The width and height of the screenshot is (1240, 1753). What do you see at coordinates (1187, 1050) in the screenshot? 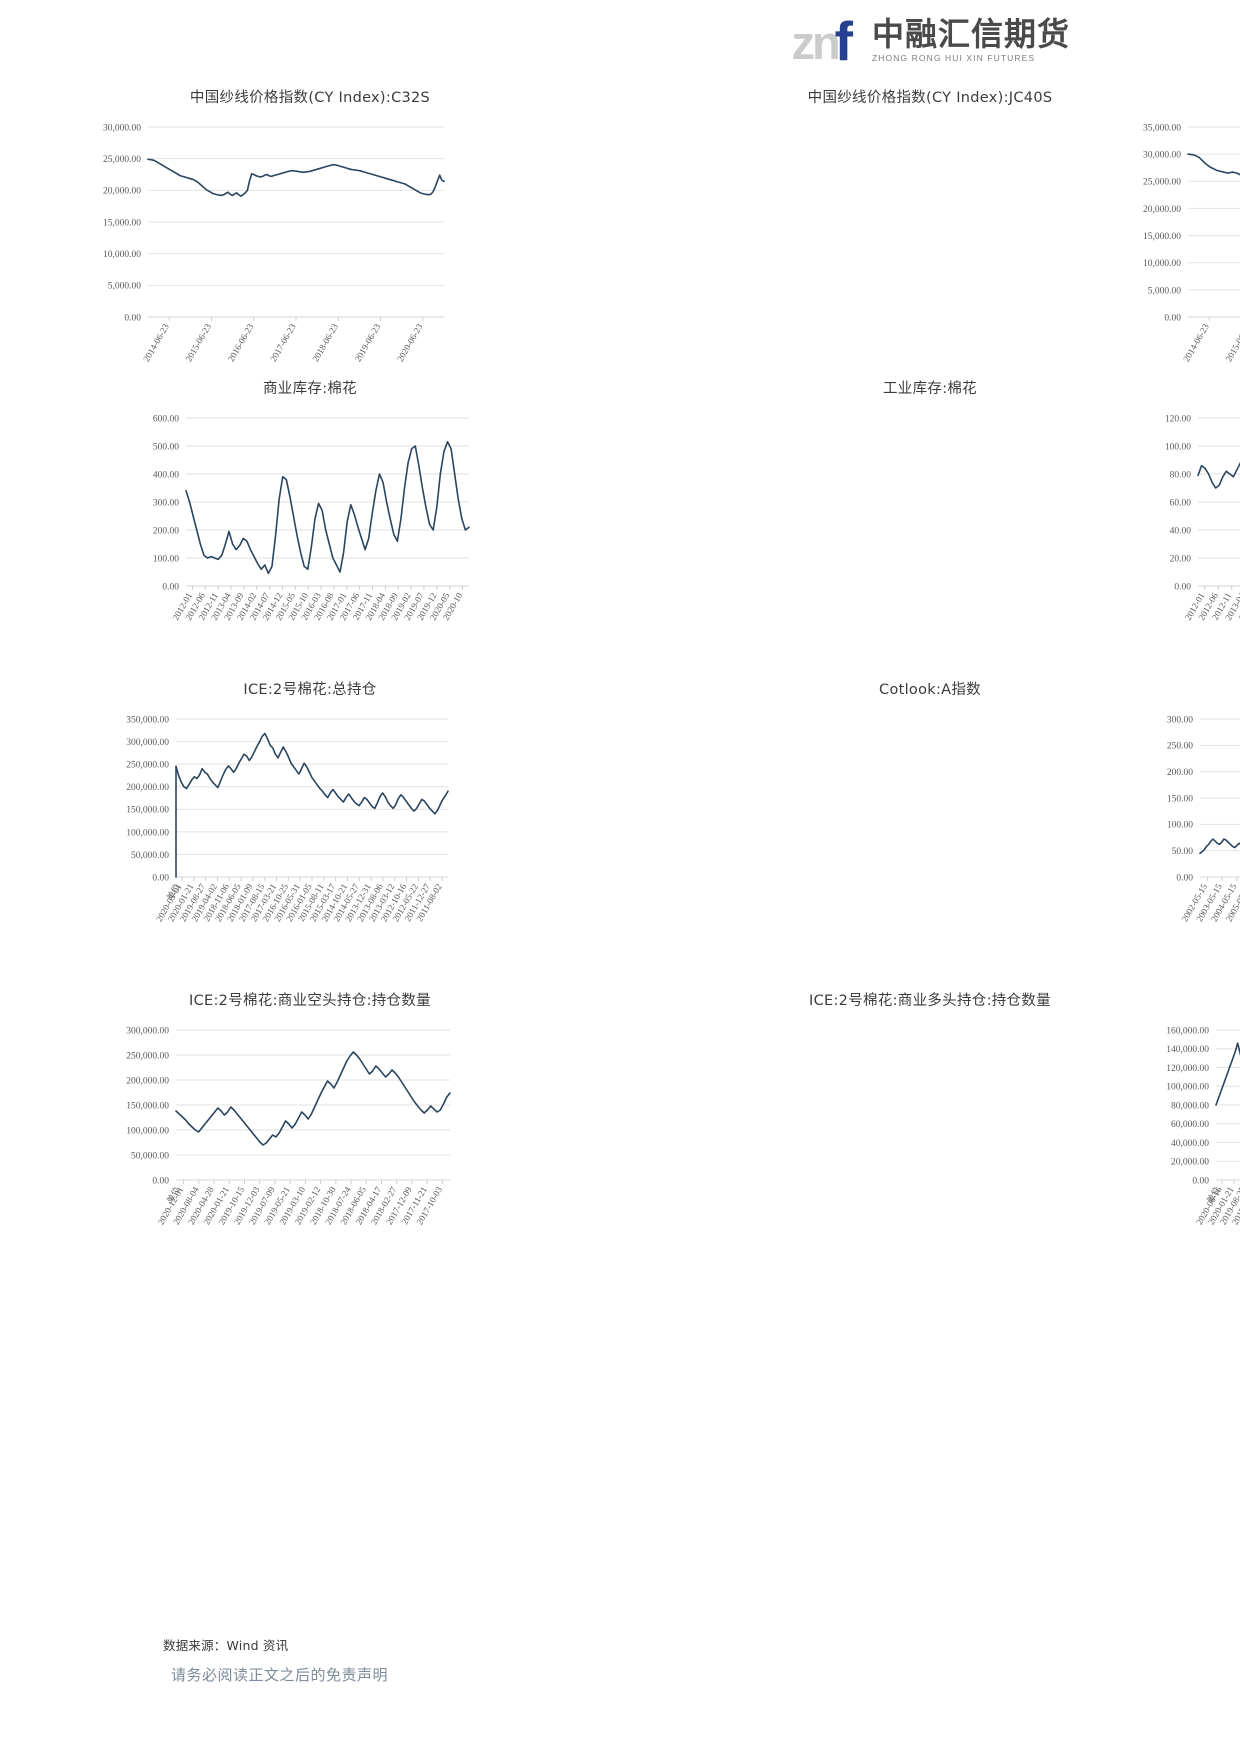
I see `svg-text: 140,000.00` at bounding box center [1187, 1050].